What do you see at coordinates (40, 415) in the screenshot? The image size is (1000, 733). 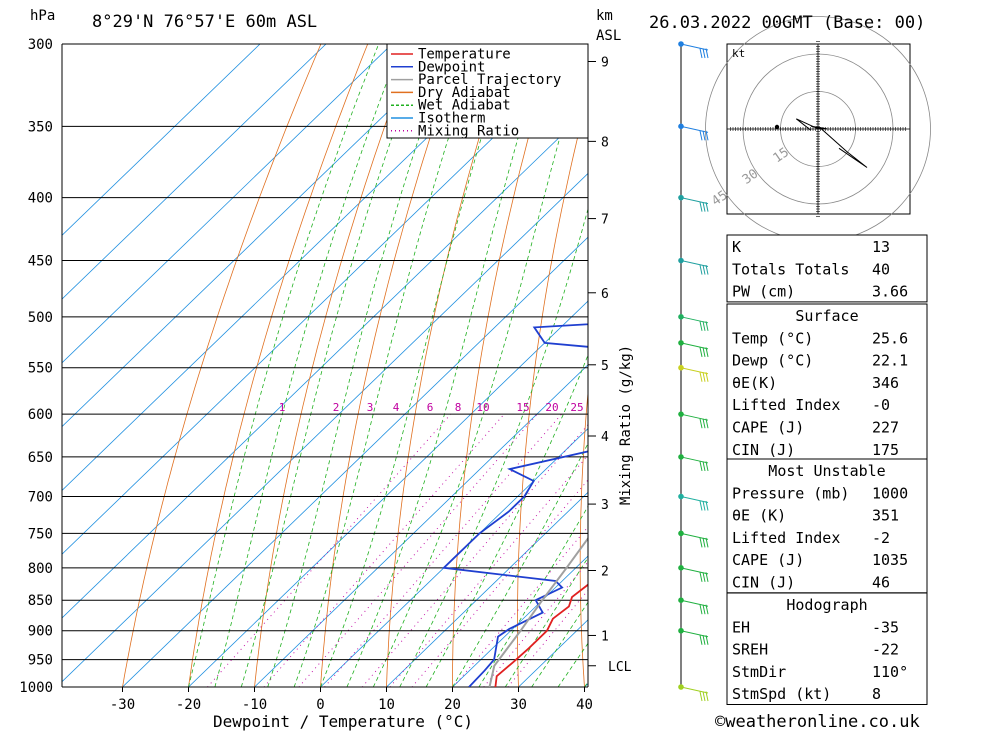 I see `pressure-tick-label: 600` at bounding box center [40, 415].